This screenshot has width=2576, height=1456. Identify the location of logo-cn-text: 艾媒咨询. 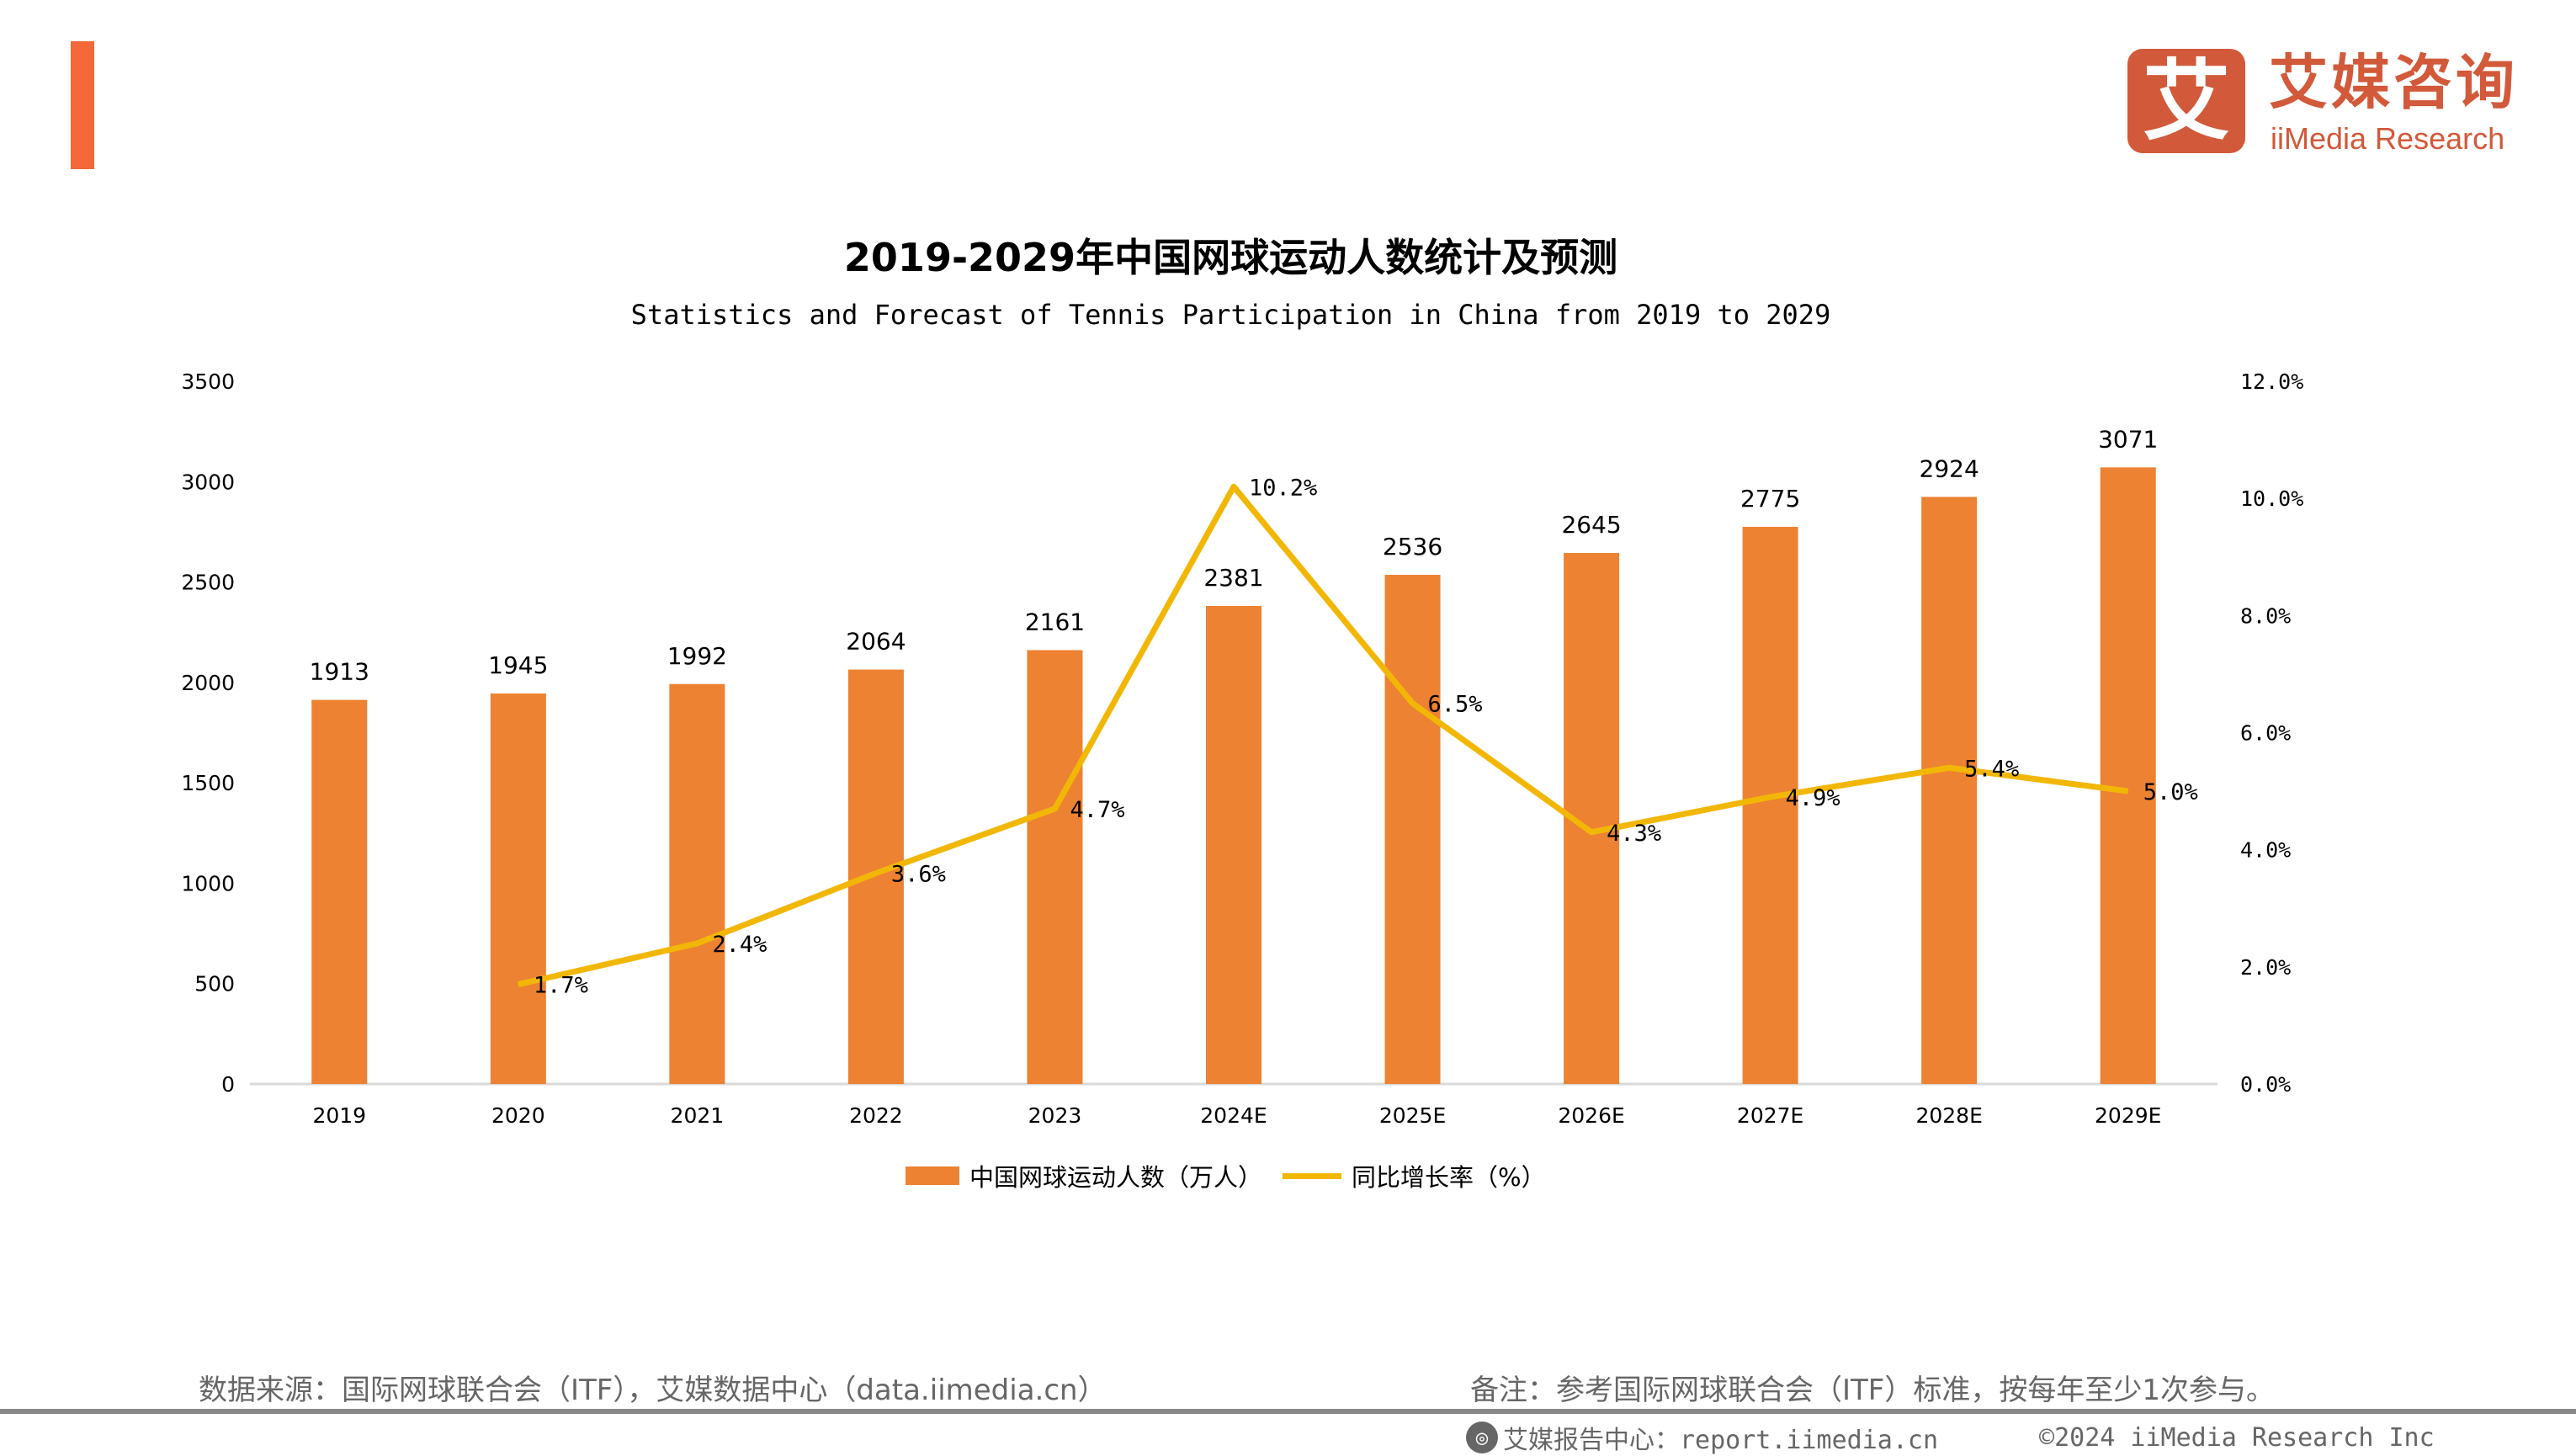
(2394, 82).